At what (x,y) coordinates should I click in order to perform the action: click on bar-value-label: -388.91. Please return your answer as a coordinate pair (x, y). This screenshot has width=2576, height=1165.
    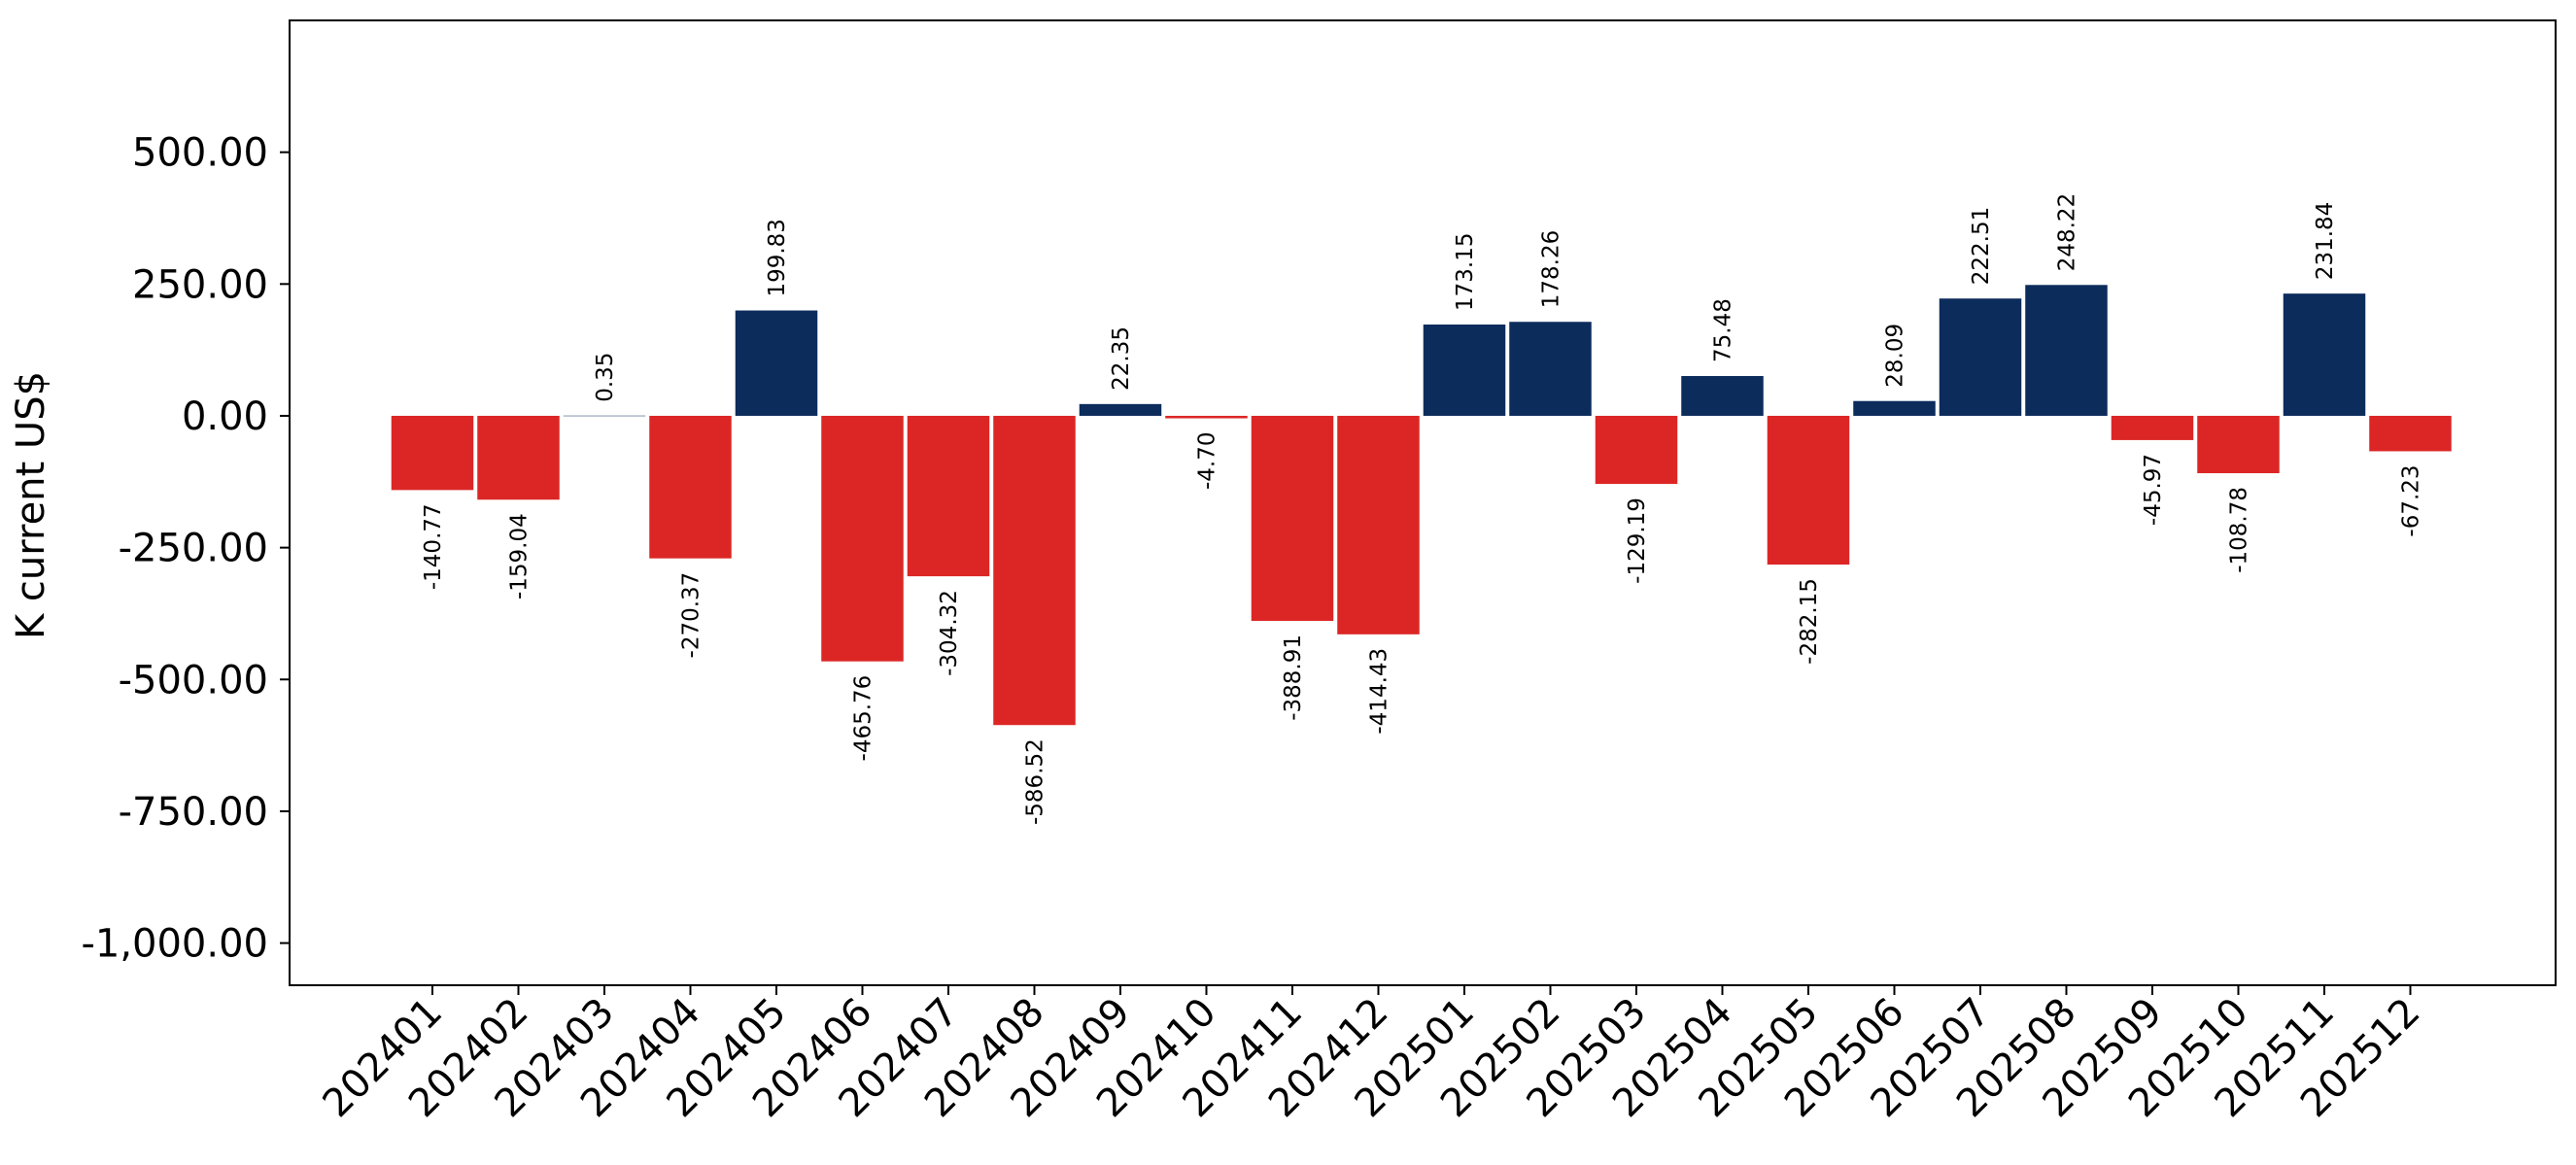
    Looking at the image, I should click on (1293, 678).